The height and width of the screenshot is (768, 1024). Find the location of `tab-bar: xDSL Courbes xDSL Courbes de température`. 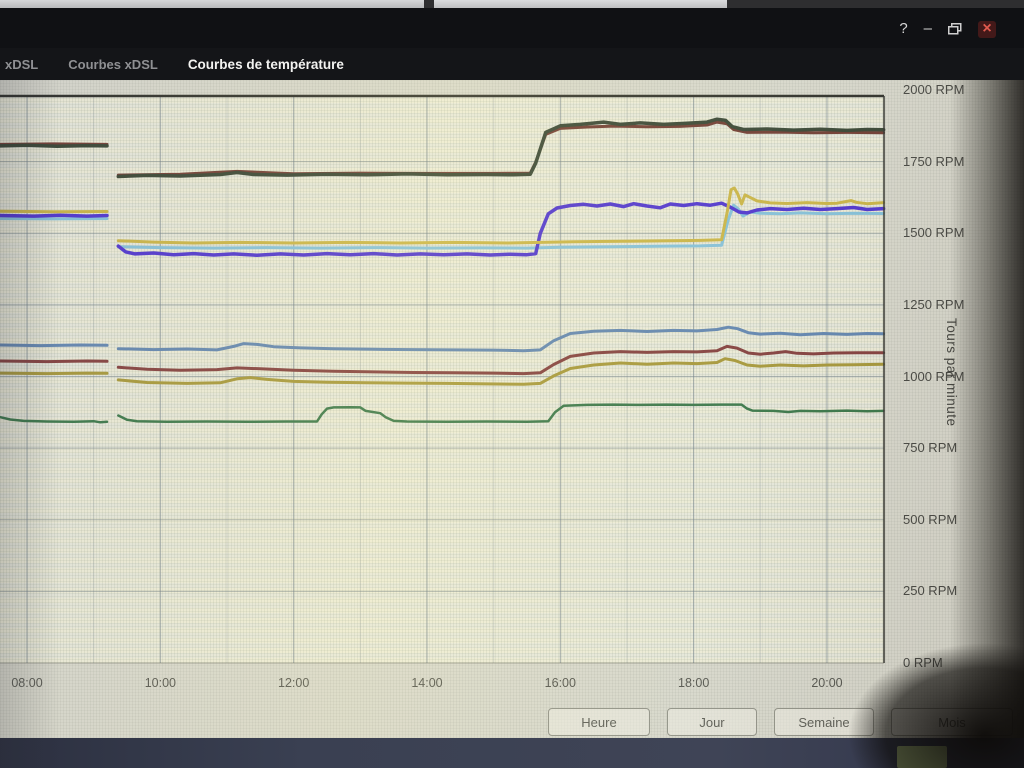

tab-bar: xDSL Courbes xDSL Courbes de température is located at coordinates (512, 64).